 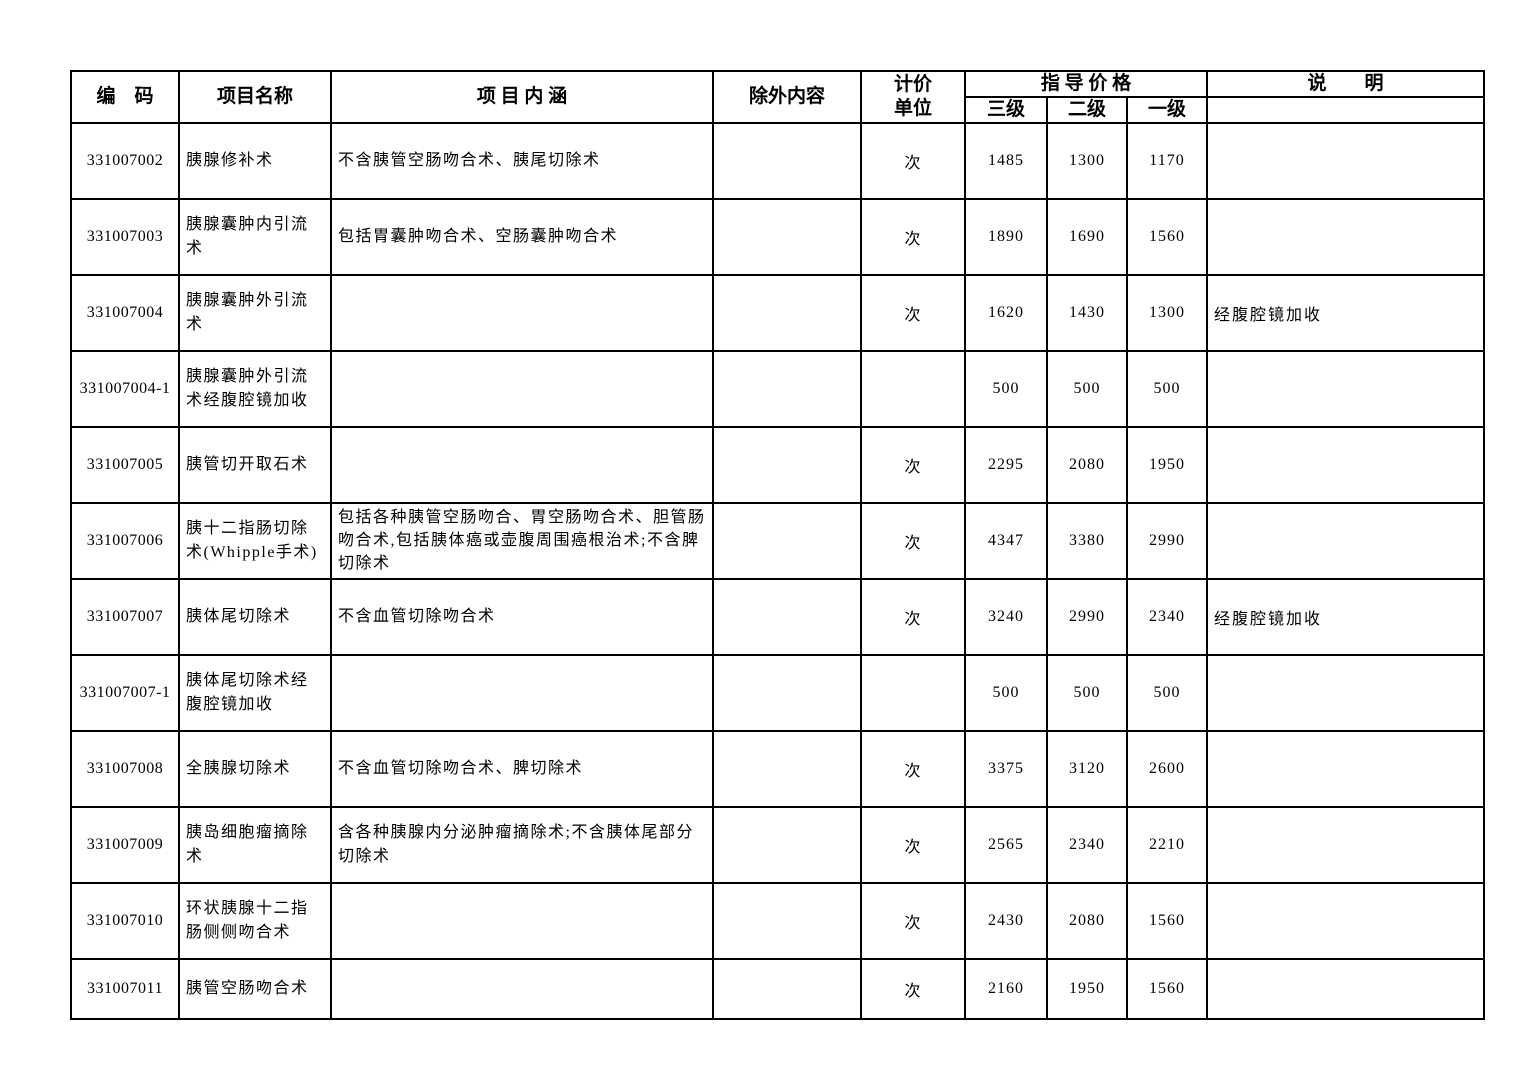 I want to click on price-level3-cell: 2160, so click(x=1006, y=988).